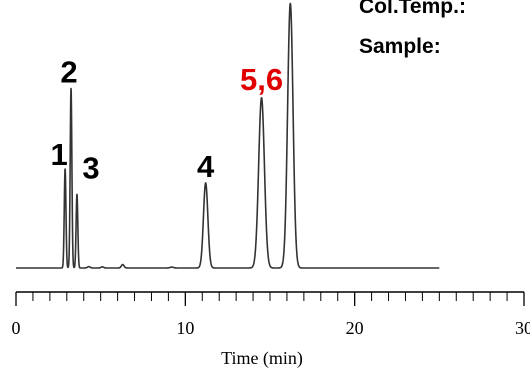  Describe the element at coordinates (412, 9) in the screenshot. I see `col-temp-label: Col.Temp.:` at that location.